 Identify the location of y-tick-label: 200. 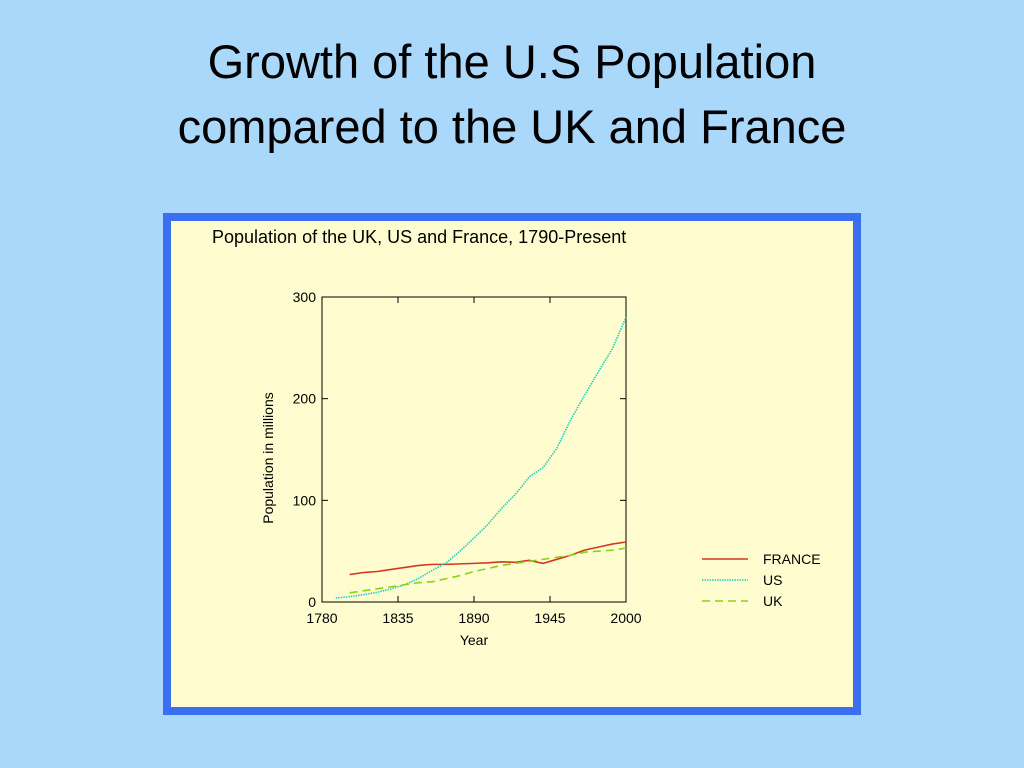
(305, 399).